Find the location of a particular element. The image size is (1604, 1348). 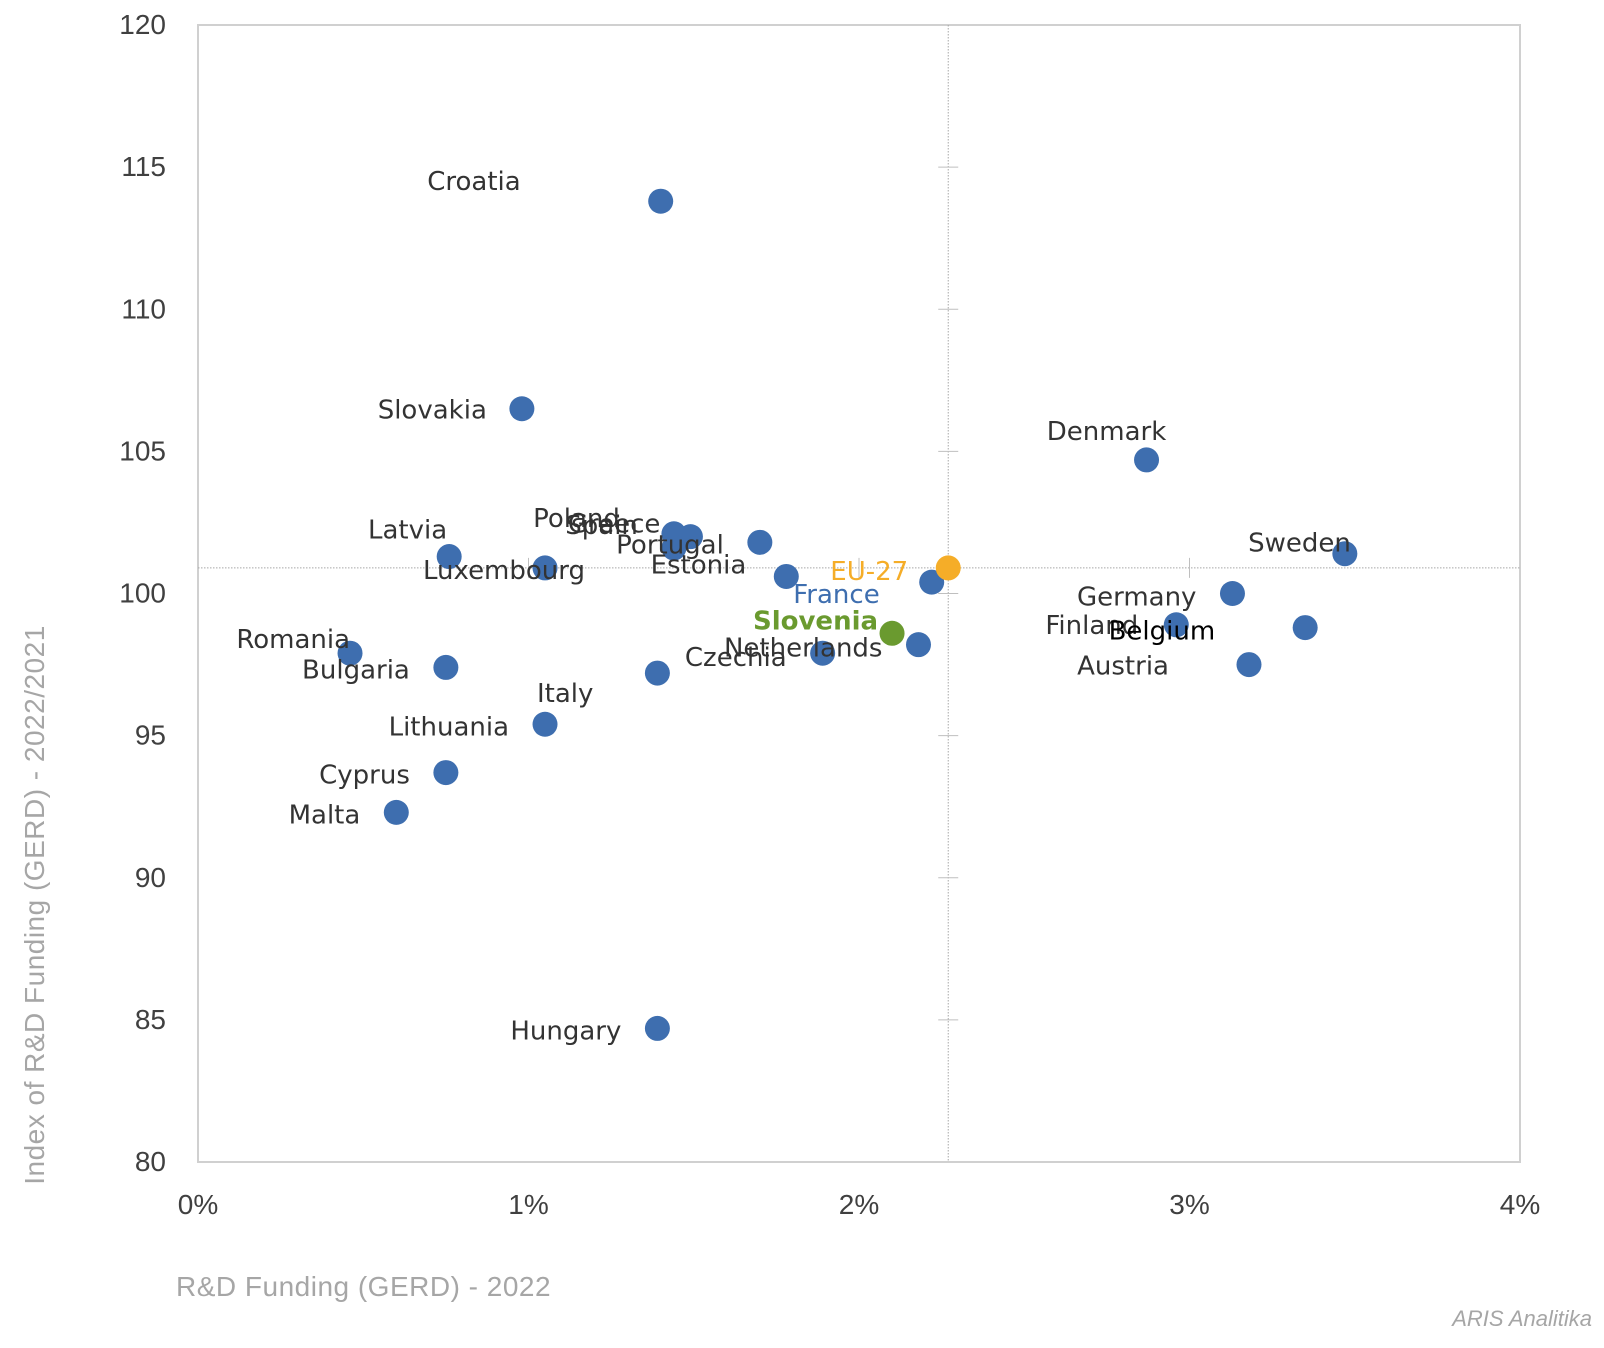

y-tick-label: 105 is located at coordinates (142, 450).